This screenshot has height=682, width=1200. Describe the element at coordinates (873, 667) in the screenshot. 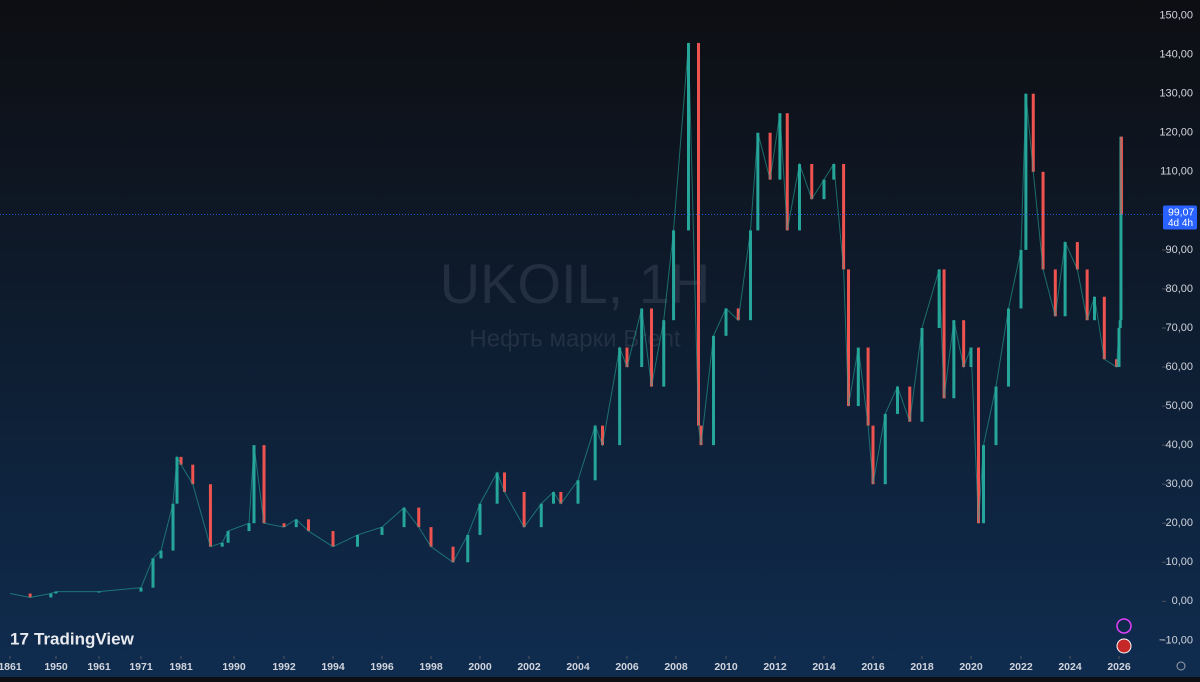

I see `x-tick-label: 2016` at that location.